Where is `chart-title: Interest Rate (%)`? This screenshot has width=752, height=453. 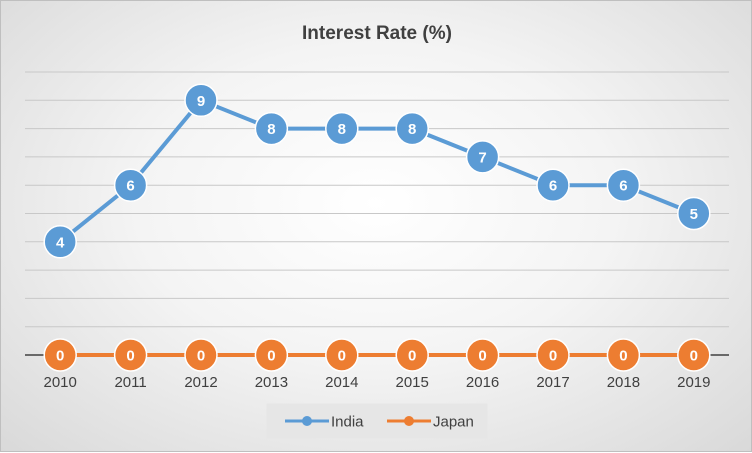 chart-title: Interest Rate (%) is located at coordinates (377, 33).